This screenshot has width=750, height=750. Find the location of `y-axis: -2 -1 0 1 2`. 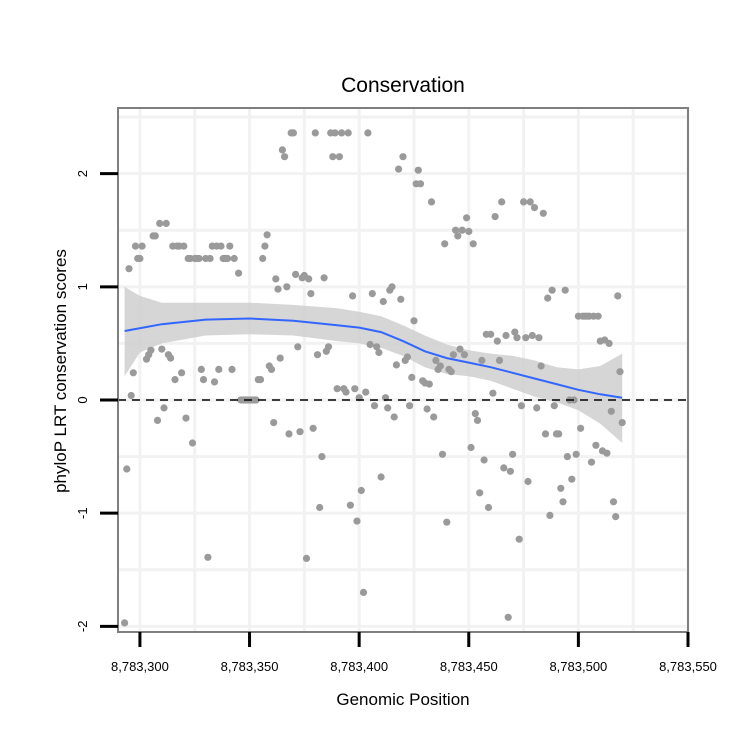

y-axis: -2 -1 0 1 2 is located at coordinates (96, 401).